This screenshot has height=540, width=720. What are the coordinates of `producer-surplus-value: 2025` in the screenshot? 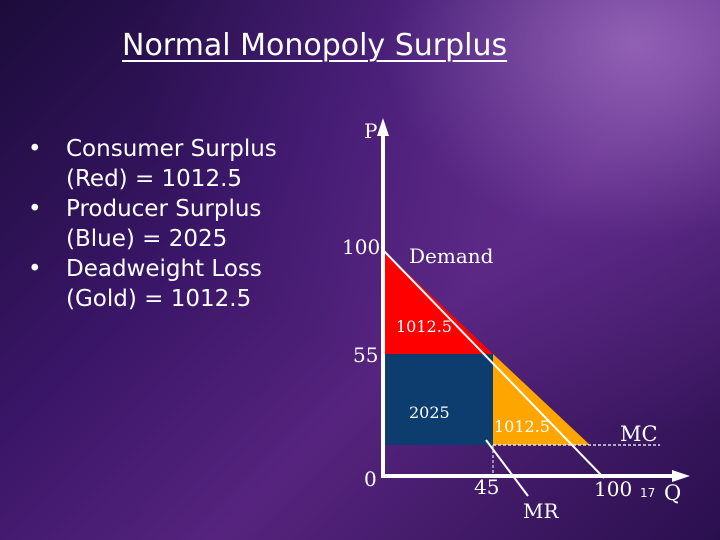 It's located at (429, 412).